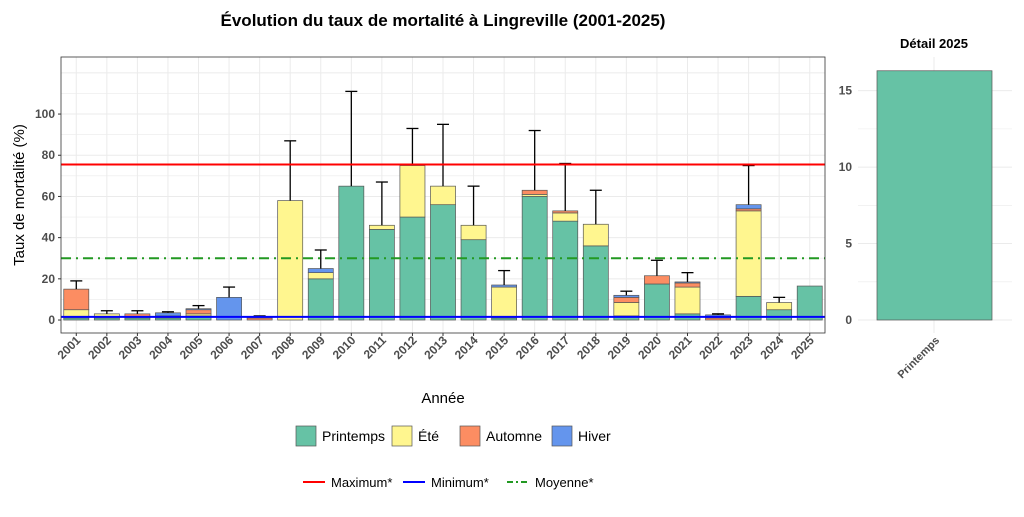  Describe the element at coordinates (649, 347) in the screenshot. I see `x-tick-label: 2020` at that location.